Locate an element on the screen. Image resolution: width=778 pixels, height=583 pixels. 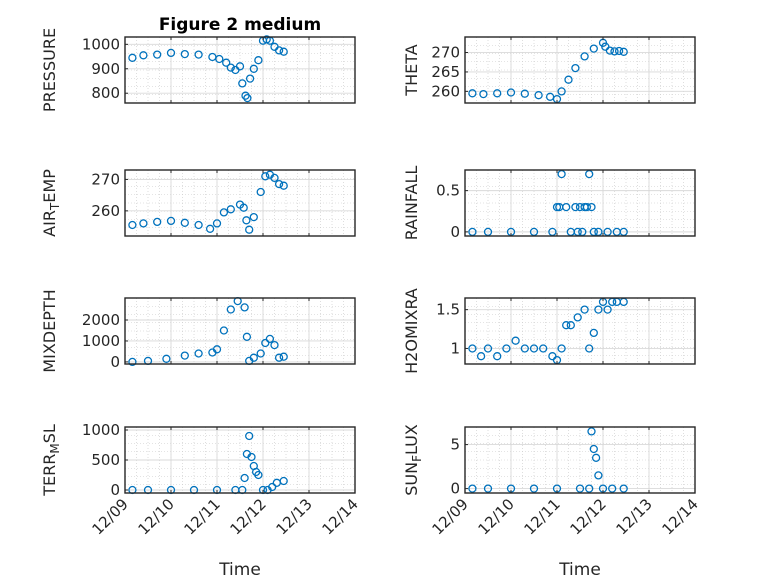
panel-6-points is located at coordinates (548, 331).